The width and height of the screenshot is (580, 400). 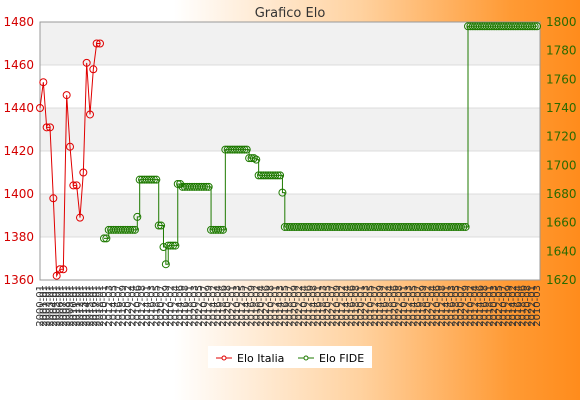 What do you see at coordinates (290, 13) in the screenshot?
I see `chart-title: Grafico Elo` at bounding box center [290, 13].